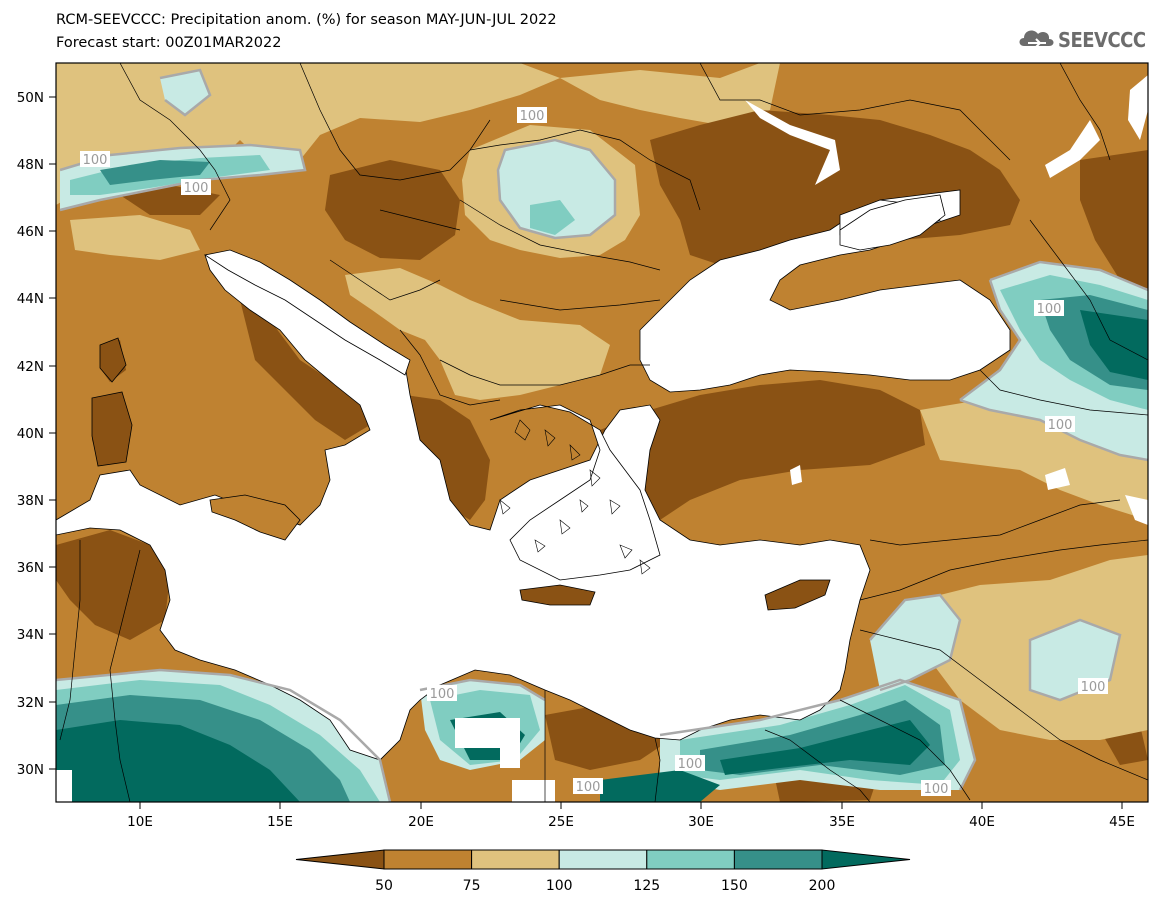 This screenshot has height=907, width=1165. I want to click on logo-text: SEEVCCC, so click(1102, 40).